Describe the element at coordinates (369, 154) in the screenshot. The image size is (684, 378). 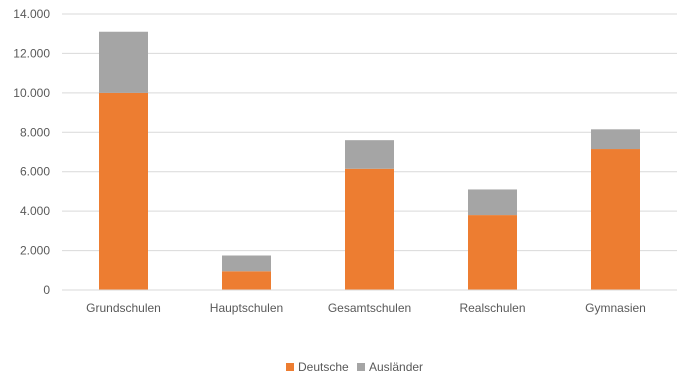
I see `bar-auslaender-gesamtschulen` at that location.